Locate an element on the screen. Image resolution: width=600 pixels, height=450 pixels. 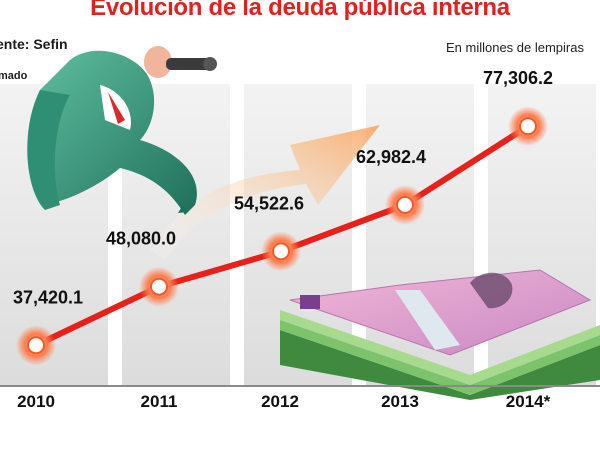
x-axis-line is located at coordinates (300, 386).